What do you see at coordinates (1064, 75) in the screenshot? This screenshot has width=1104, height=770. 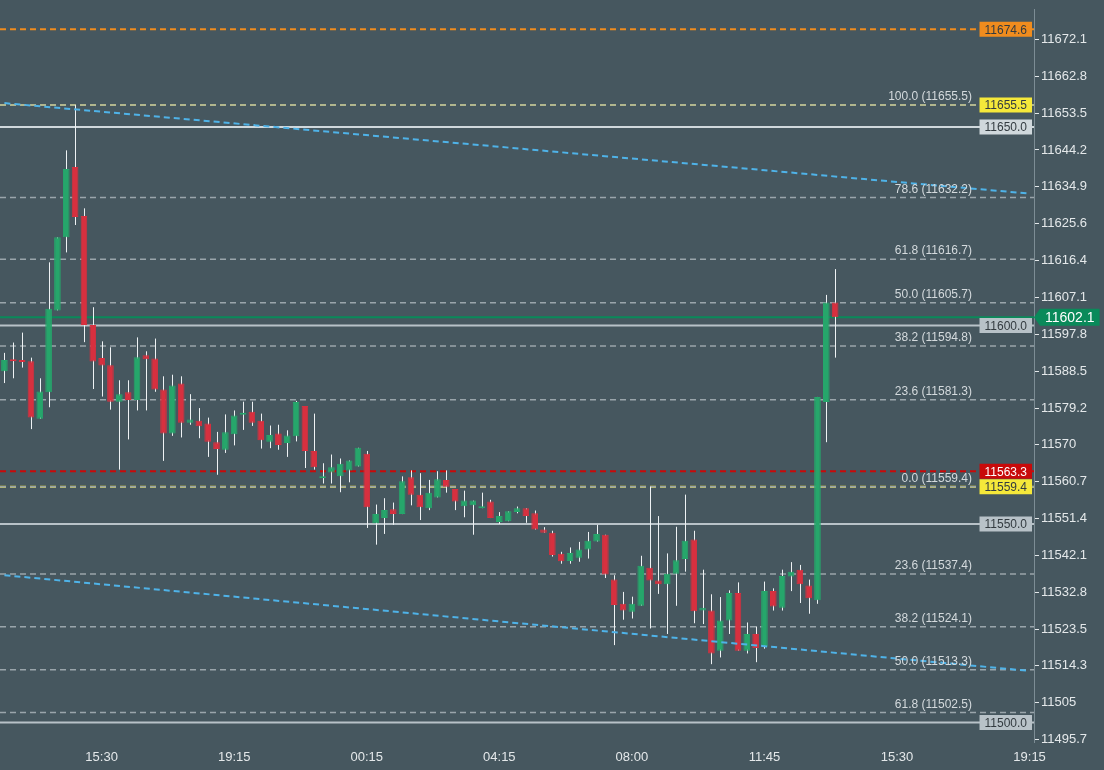 I see `y-tick-label: 11662.8` at bounding box center [1064, 75].